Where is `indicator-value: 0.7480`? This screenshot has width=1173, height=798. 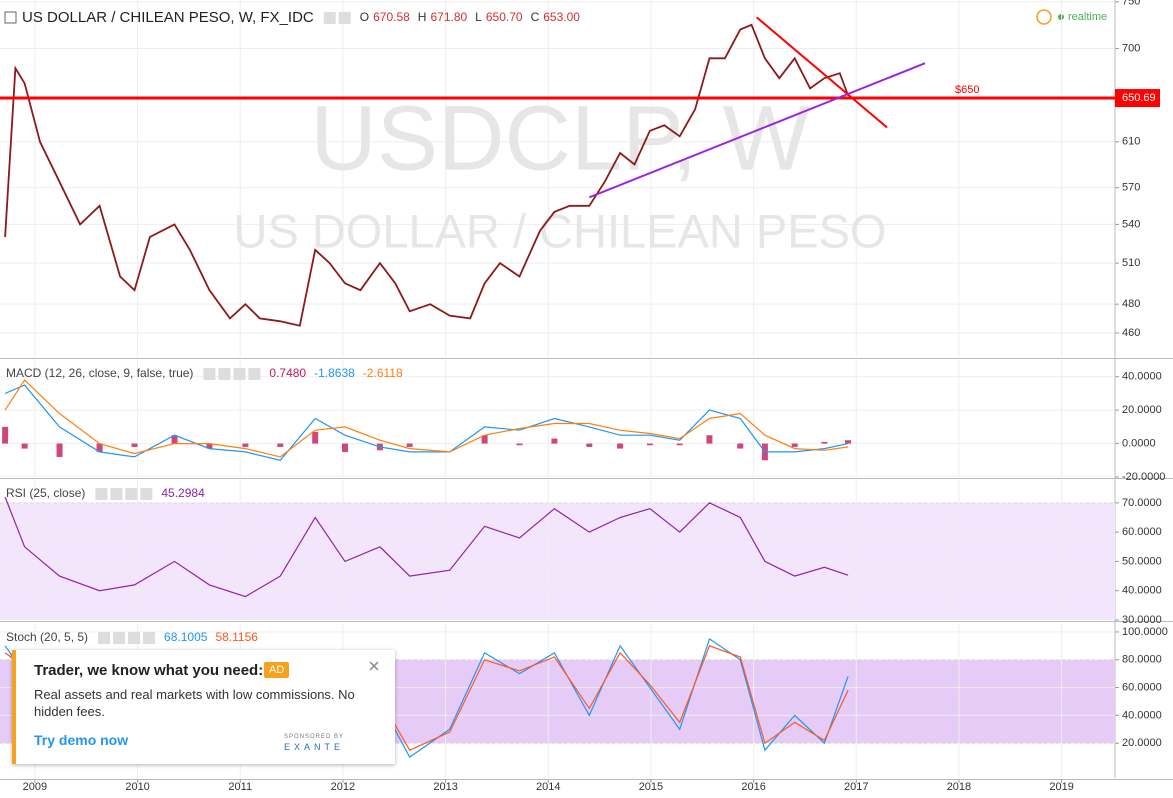
indicator-value: 0.7480 is located at coordinates (287, 373).